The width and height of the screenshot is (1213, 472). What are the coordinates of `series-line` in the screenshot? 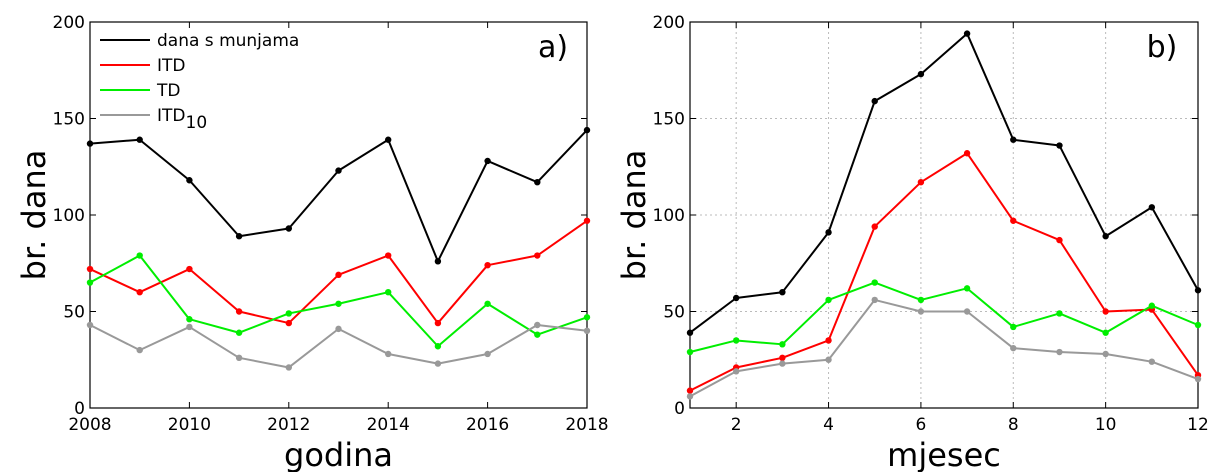 It's located at (338, 196).